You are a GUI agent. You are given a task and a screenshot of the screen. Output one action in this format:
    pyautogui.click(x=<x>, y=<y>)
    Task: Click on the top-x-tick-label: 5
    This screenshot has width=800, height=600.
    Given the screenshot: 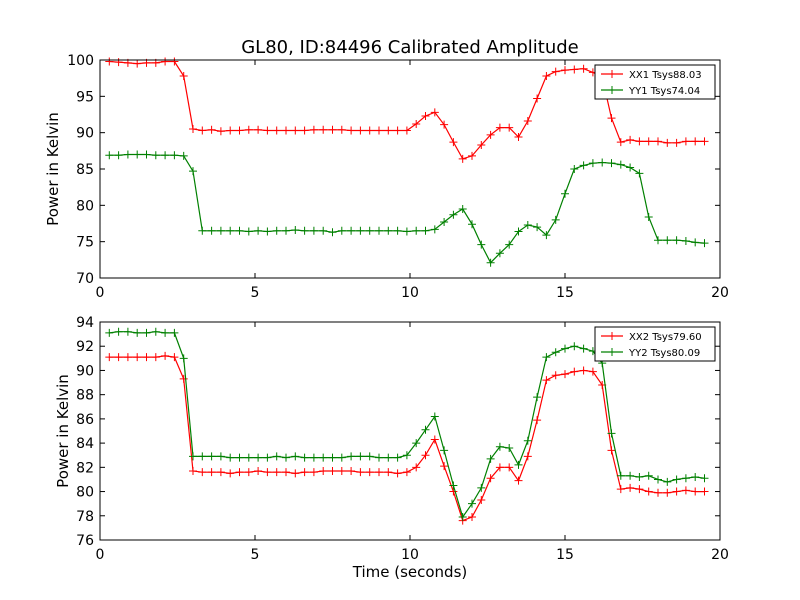 What is the action you would take?
    pyautogui.click(x=255, y=293)
    